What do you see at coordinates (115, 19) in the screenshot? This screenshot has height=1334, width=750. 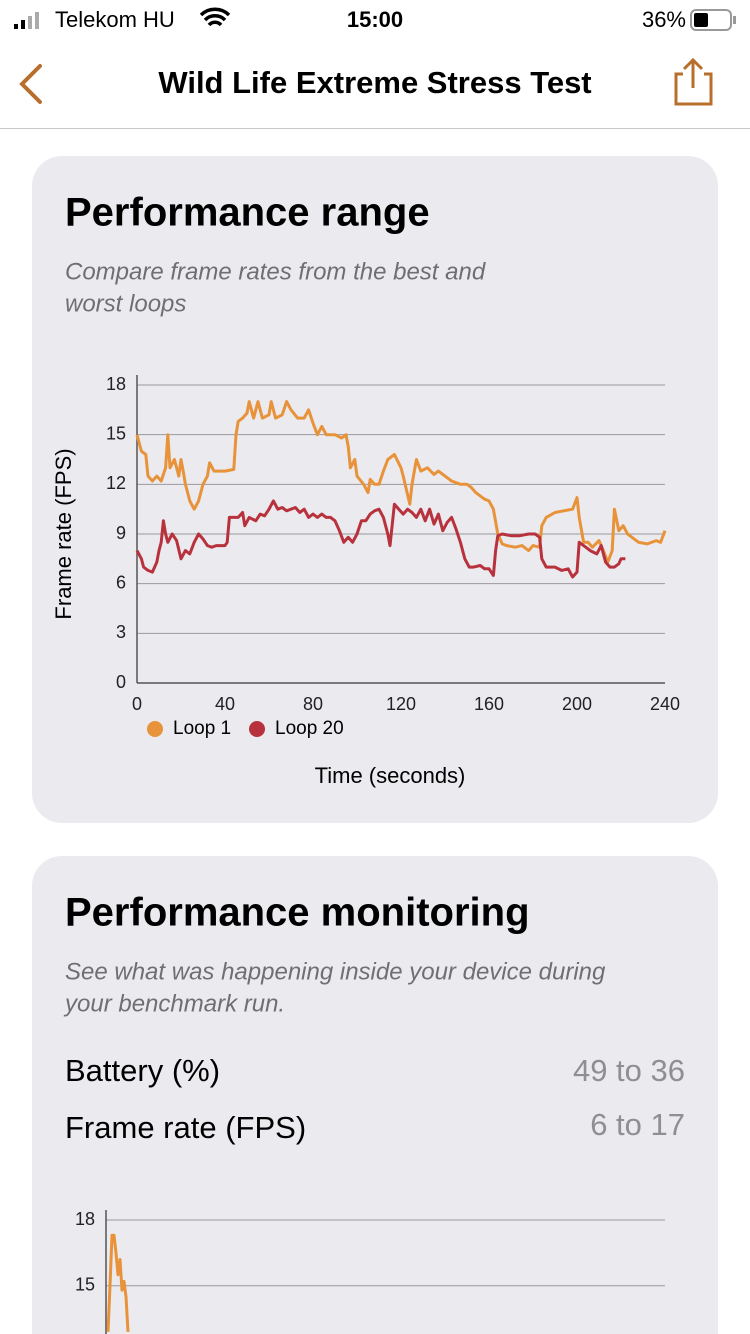 I see `carrier: Telekom HU` at bounding box center [115, 19].